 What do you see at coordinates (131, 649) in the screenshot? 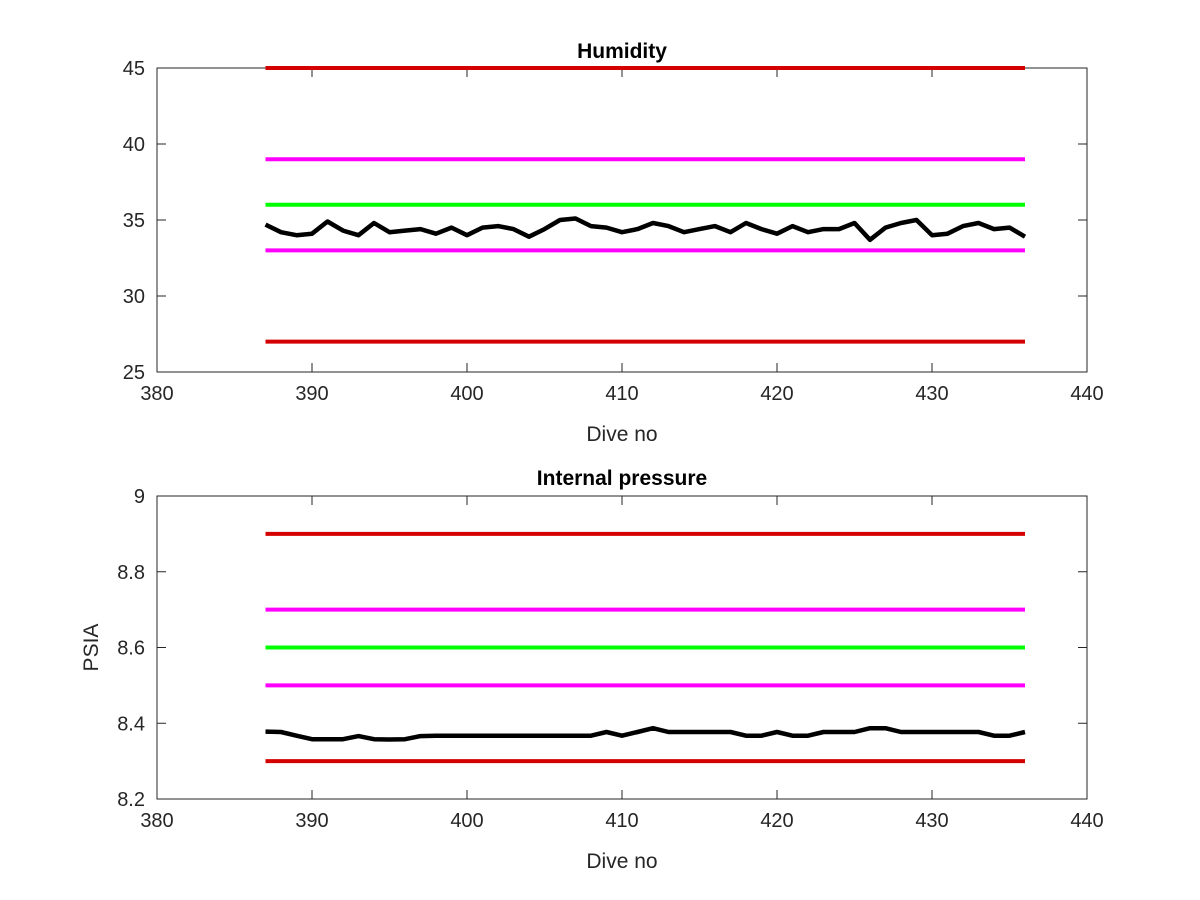
I see `y-tick-label: 8.6` at bounding box center [131, 649].